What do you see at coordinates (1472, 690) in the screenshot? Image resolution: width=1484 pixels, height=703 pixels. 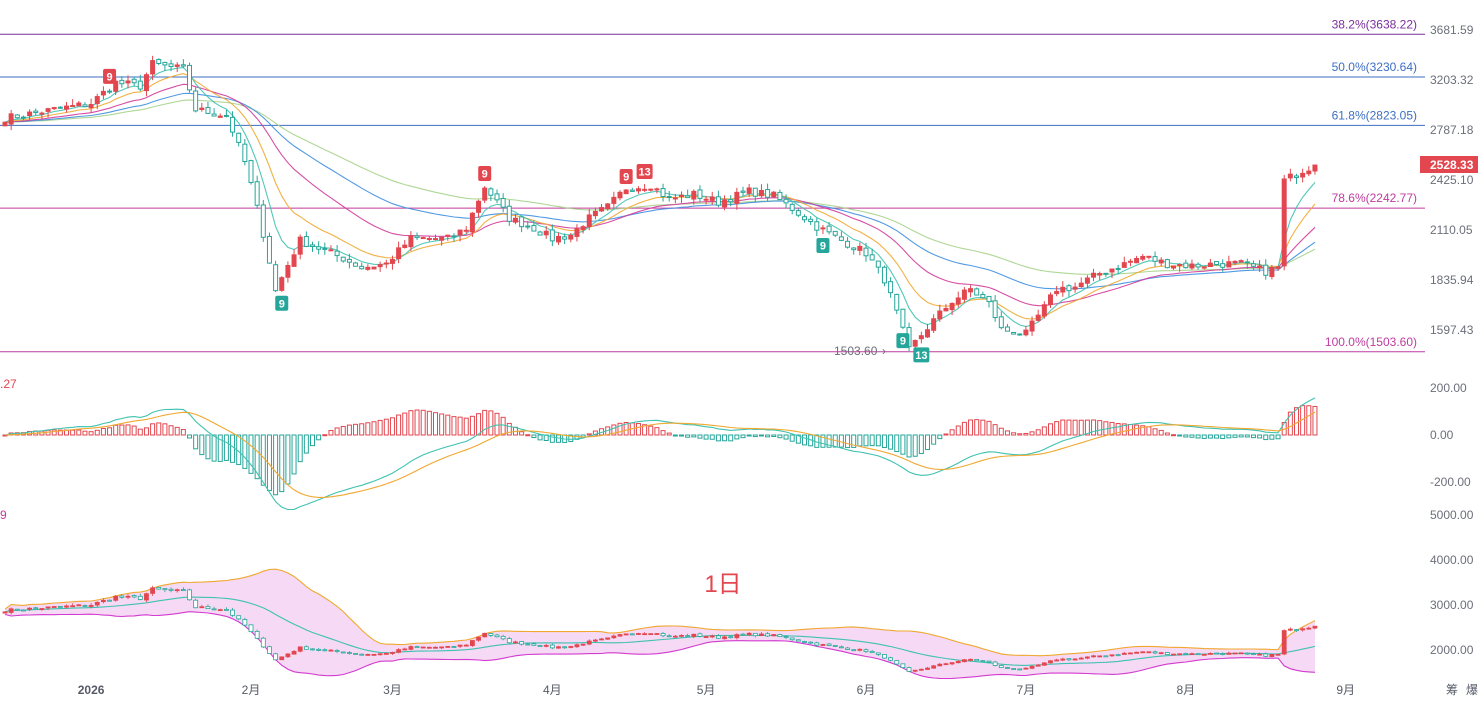 I see `corner-label-burst: 爆` at bounding box center [1472, 690].